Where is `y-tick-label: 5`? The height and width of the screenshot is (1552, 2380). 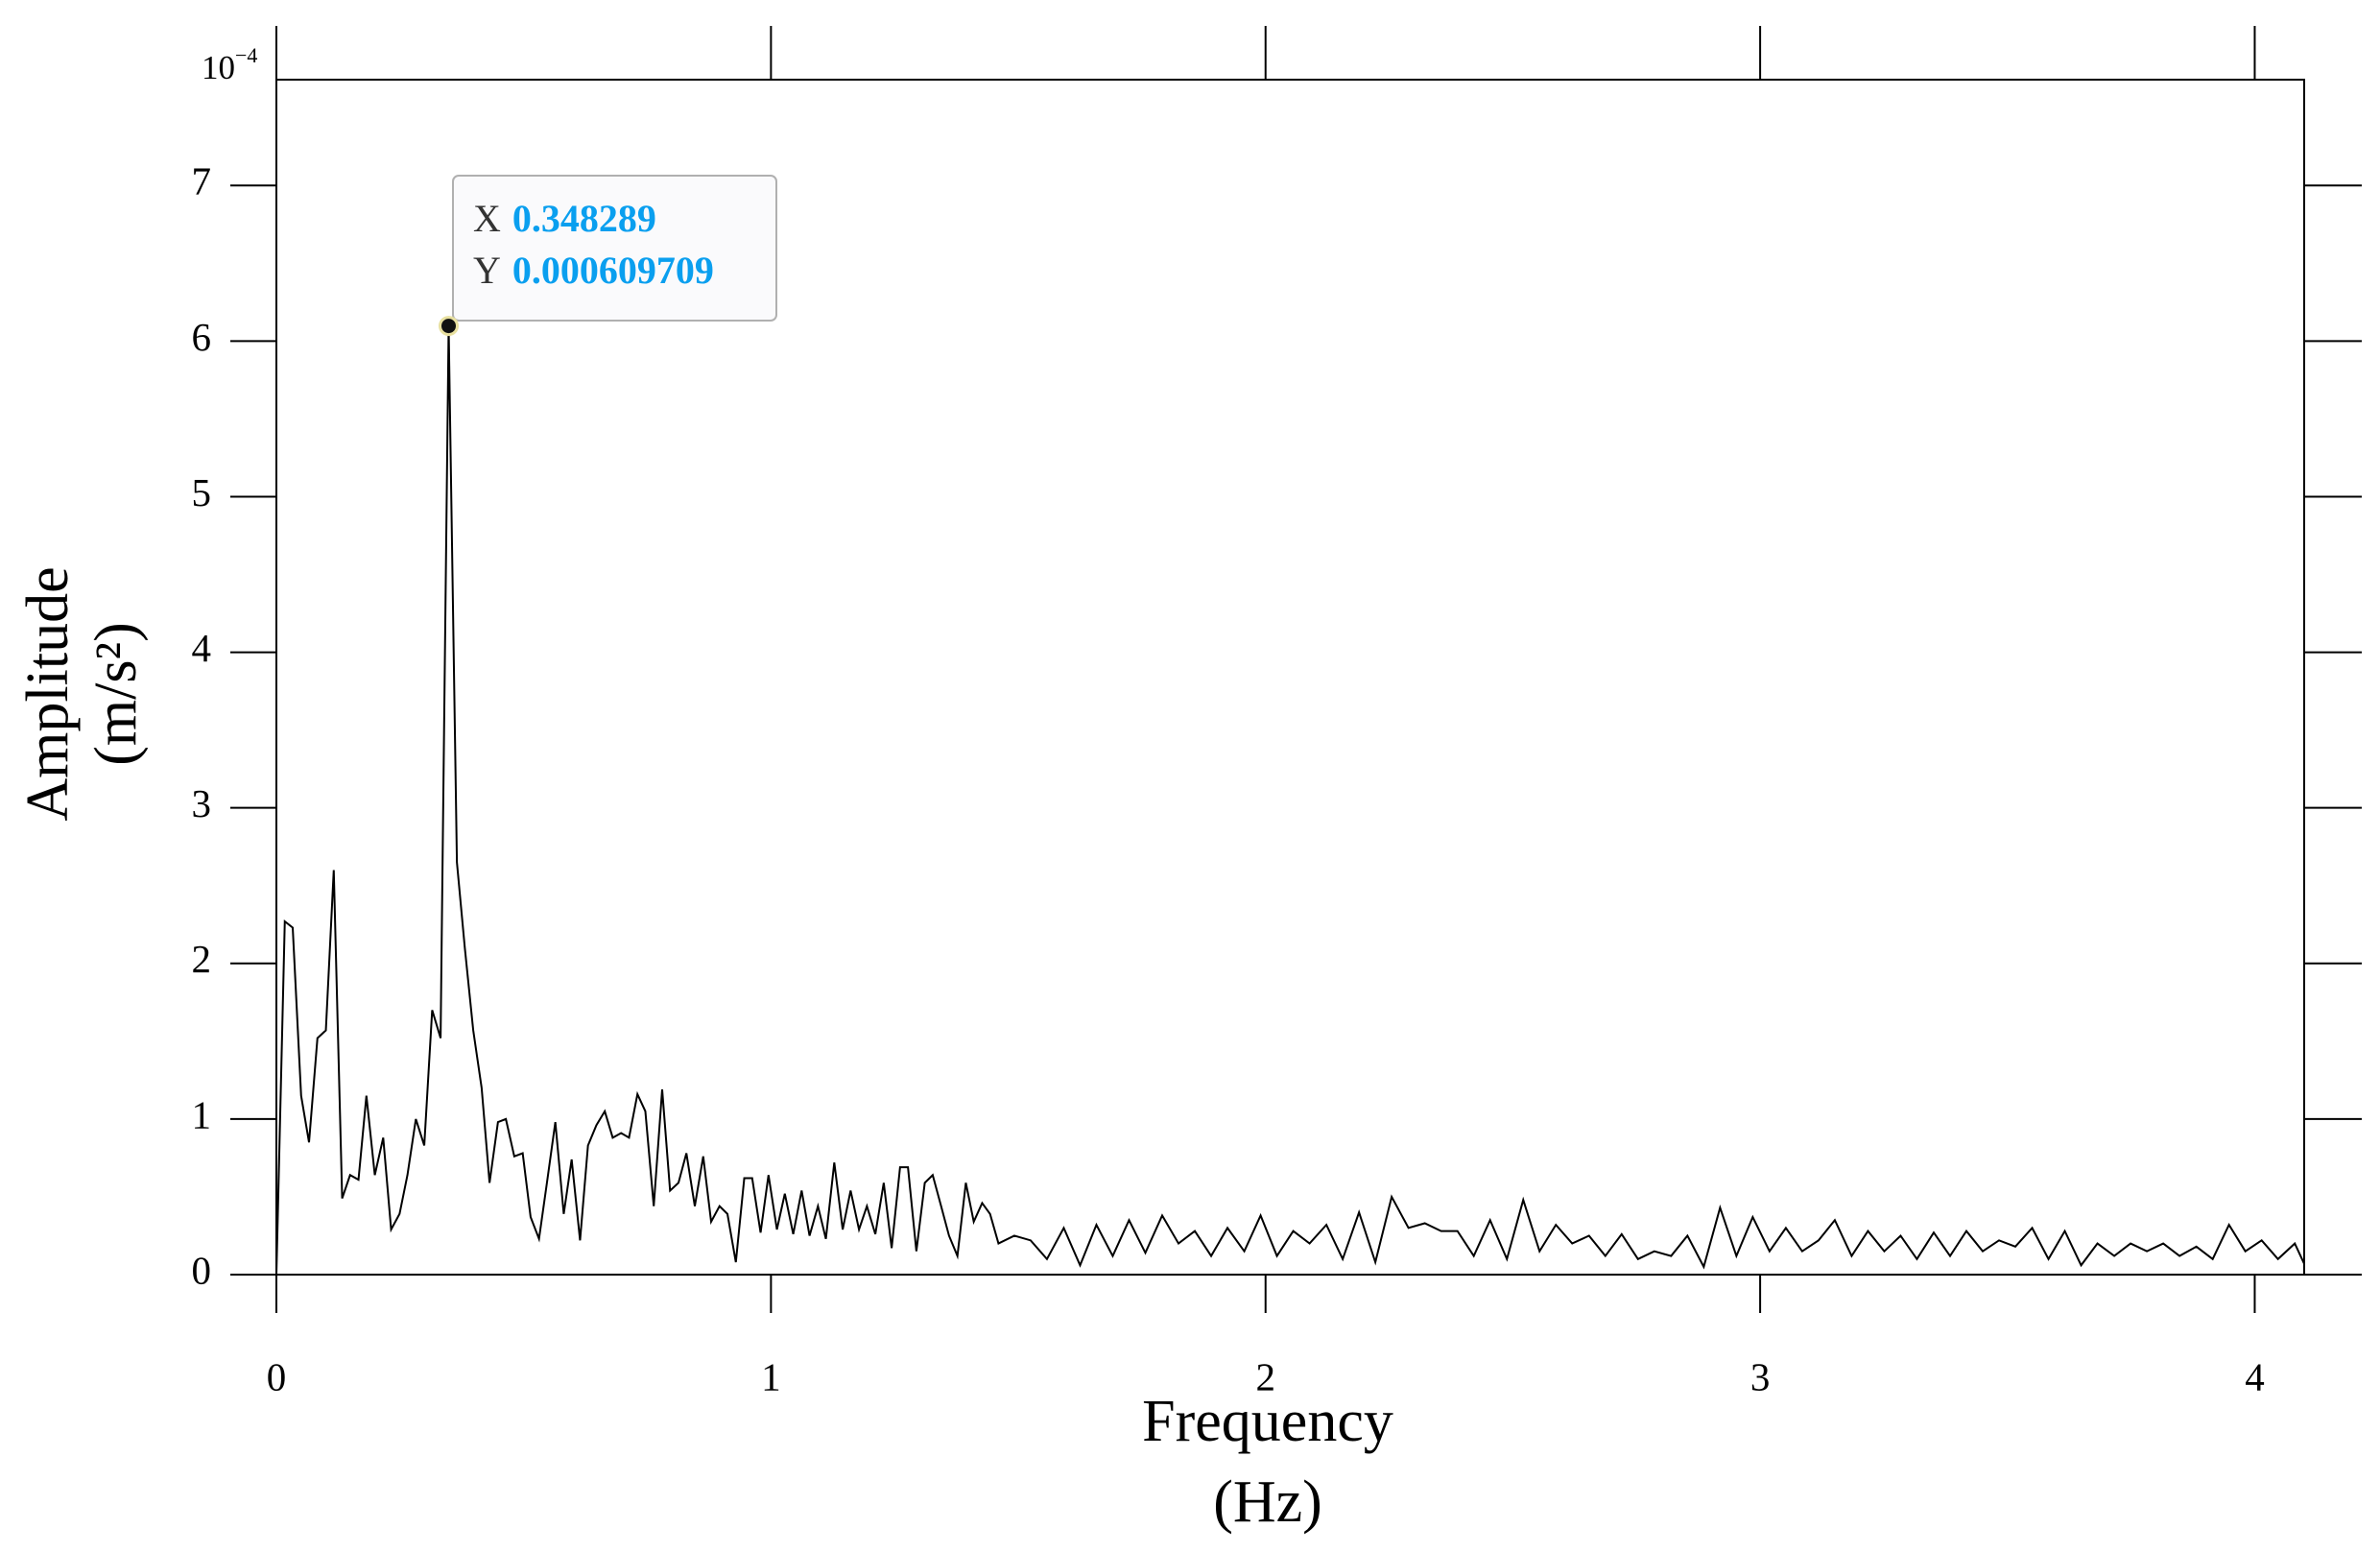 y-tick-label: 5 is located at coordinates (202, 492).